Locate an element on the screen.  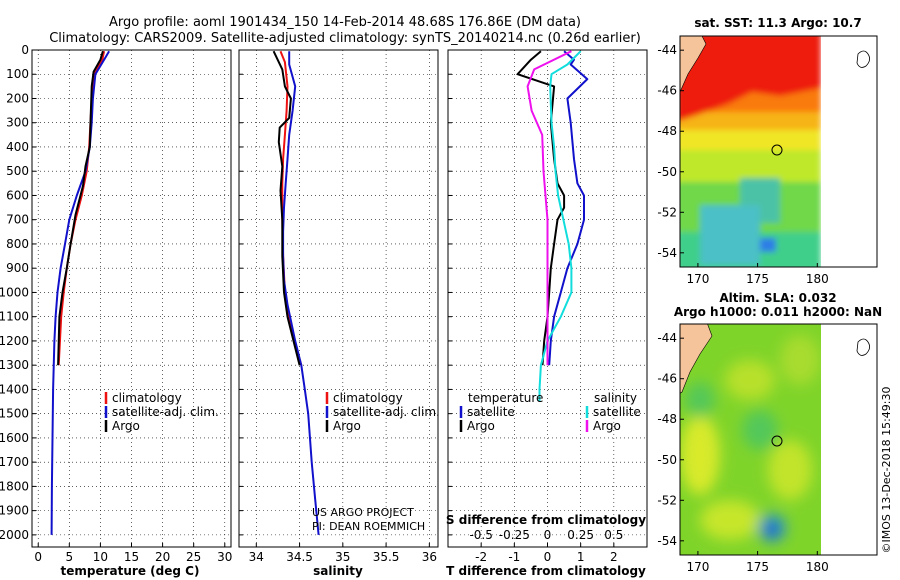
salinity-series is located at coordinates (296, 292).